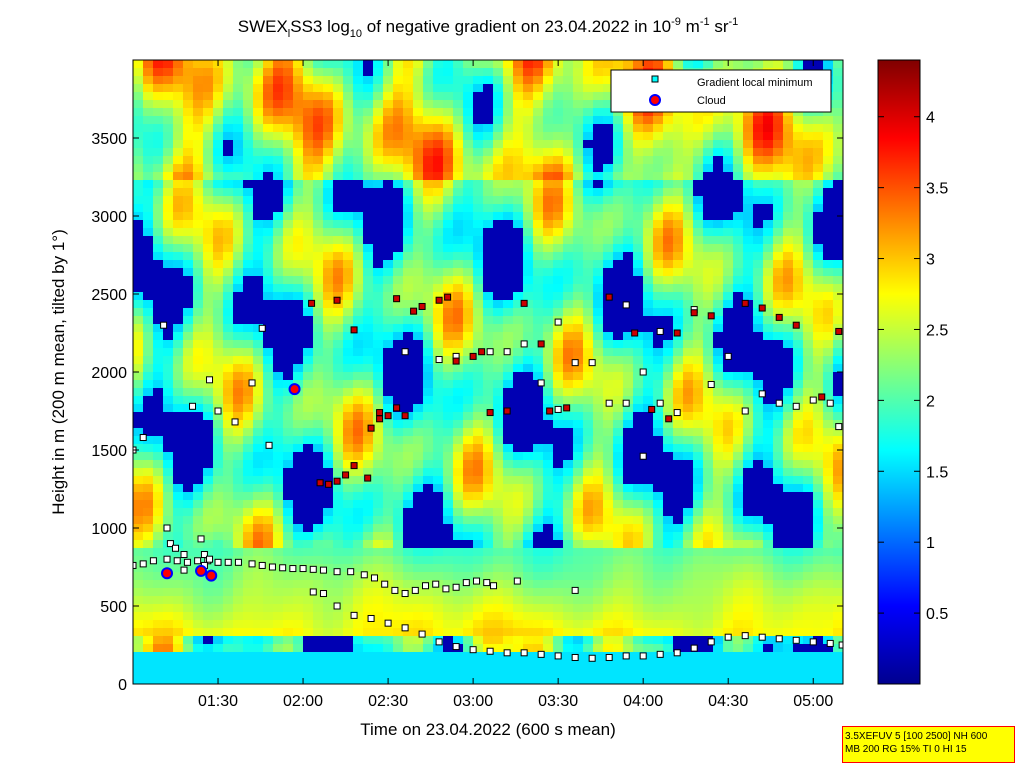 The image size is (1023, 767). Describe the element at coordinates (303, 701) in the screenshot. I see `x-tick-label: 02:00` at that location.